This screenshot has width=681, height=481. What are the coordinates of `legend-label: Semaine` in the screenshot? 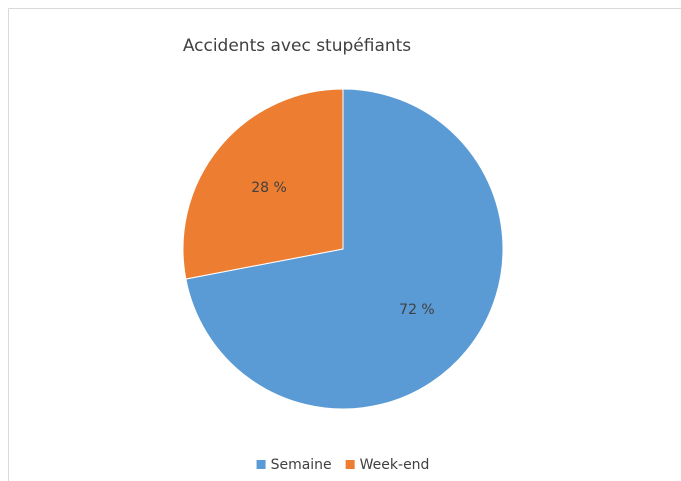 It's located at (301, 465).